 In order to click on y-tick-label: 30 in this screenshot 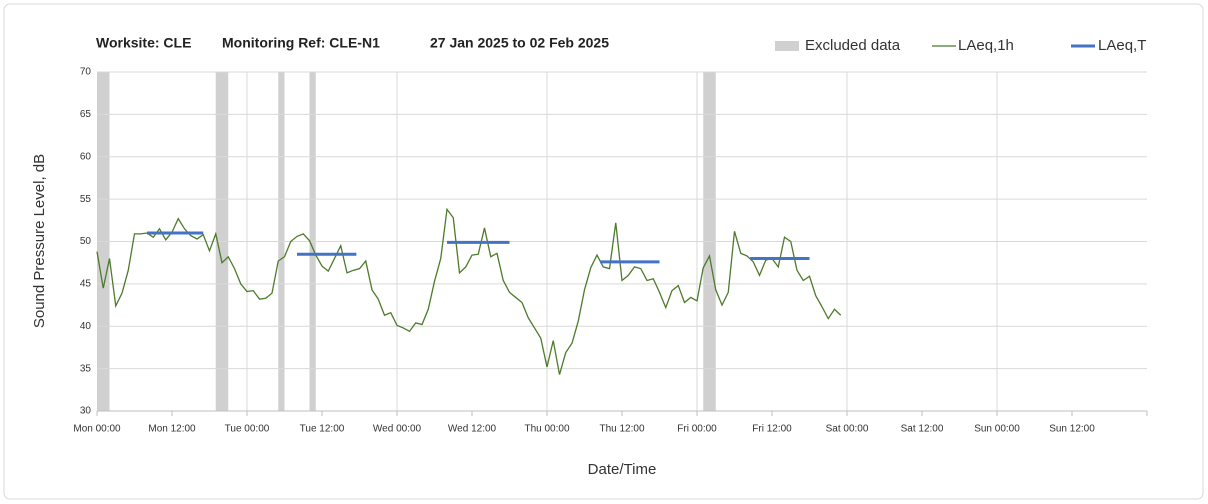, I will do `click(86, 411)`.